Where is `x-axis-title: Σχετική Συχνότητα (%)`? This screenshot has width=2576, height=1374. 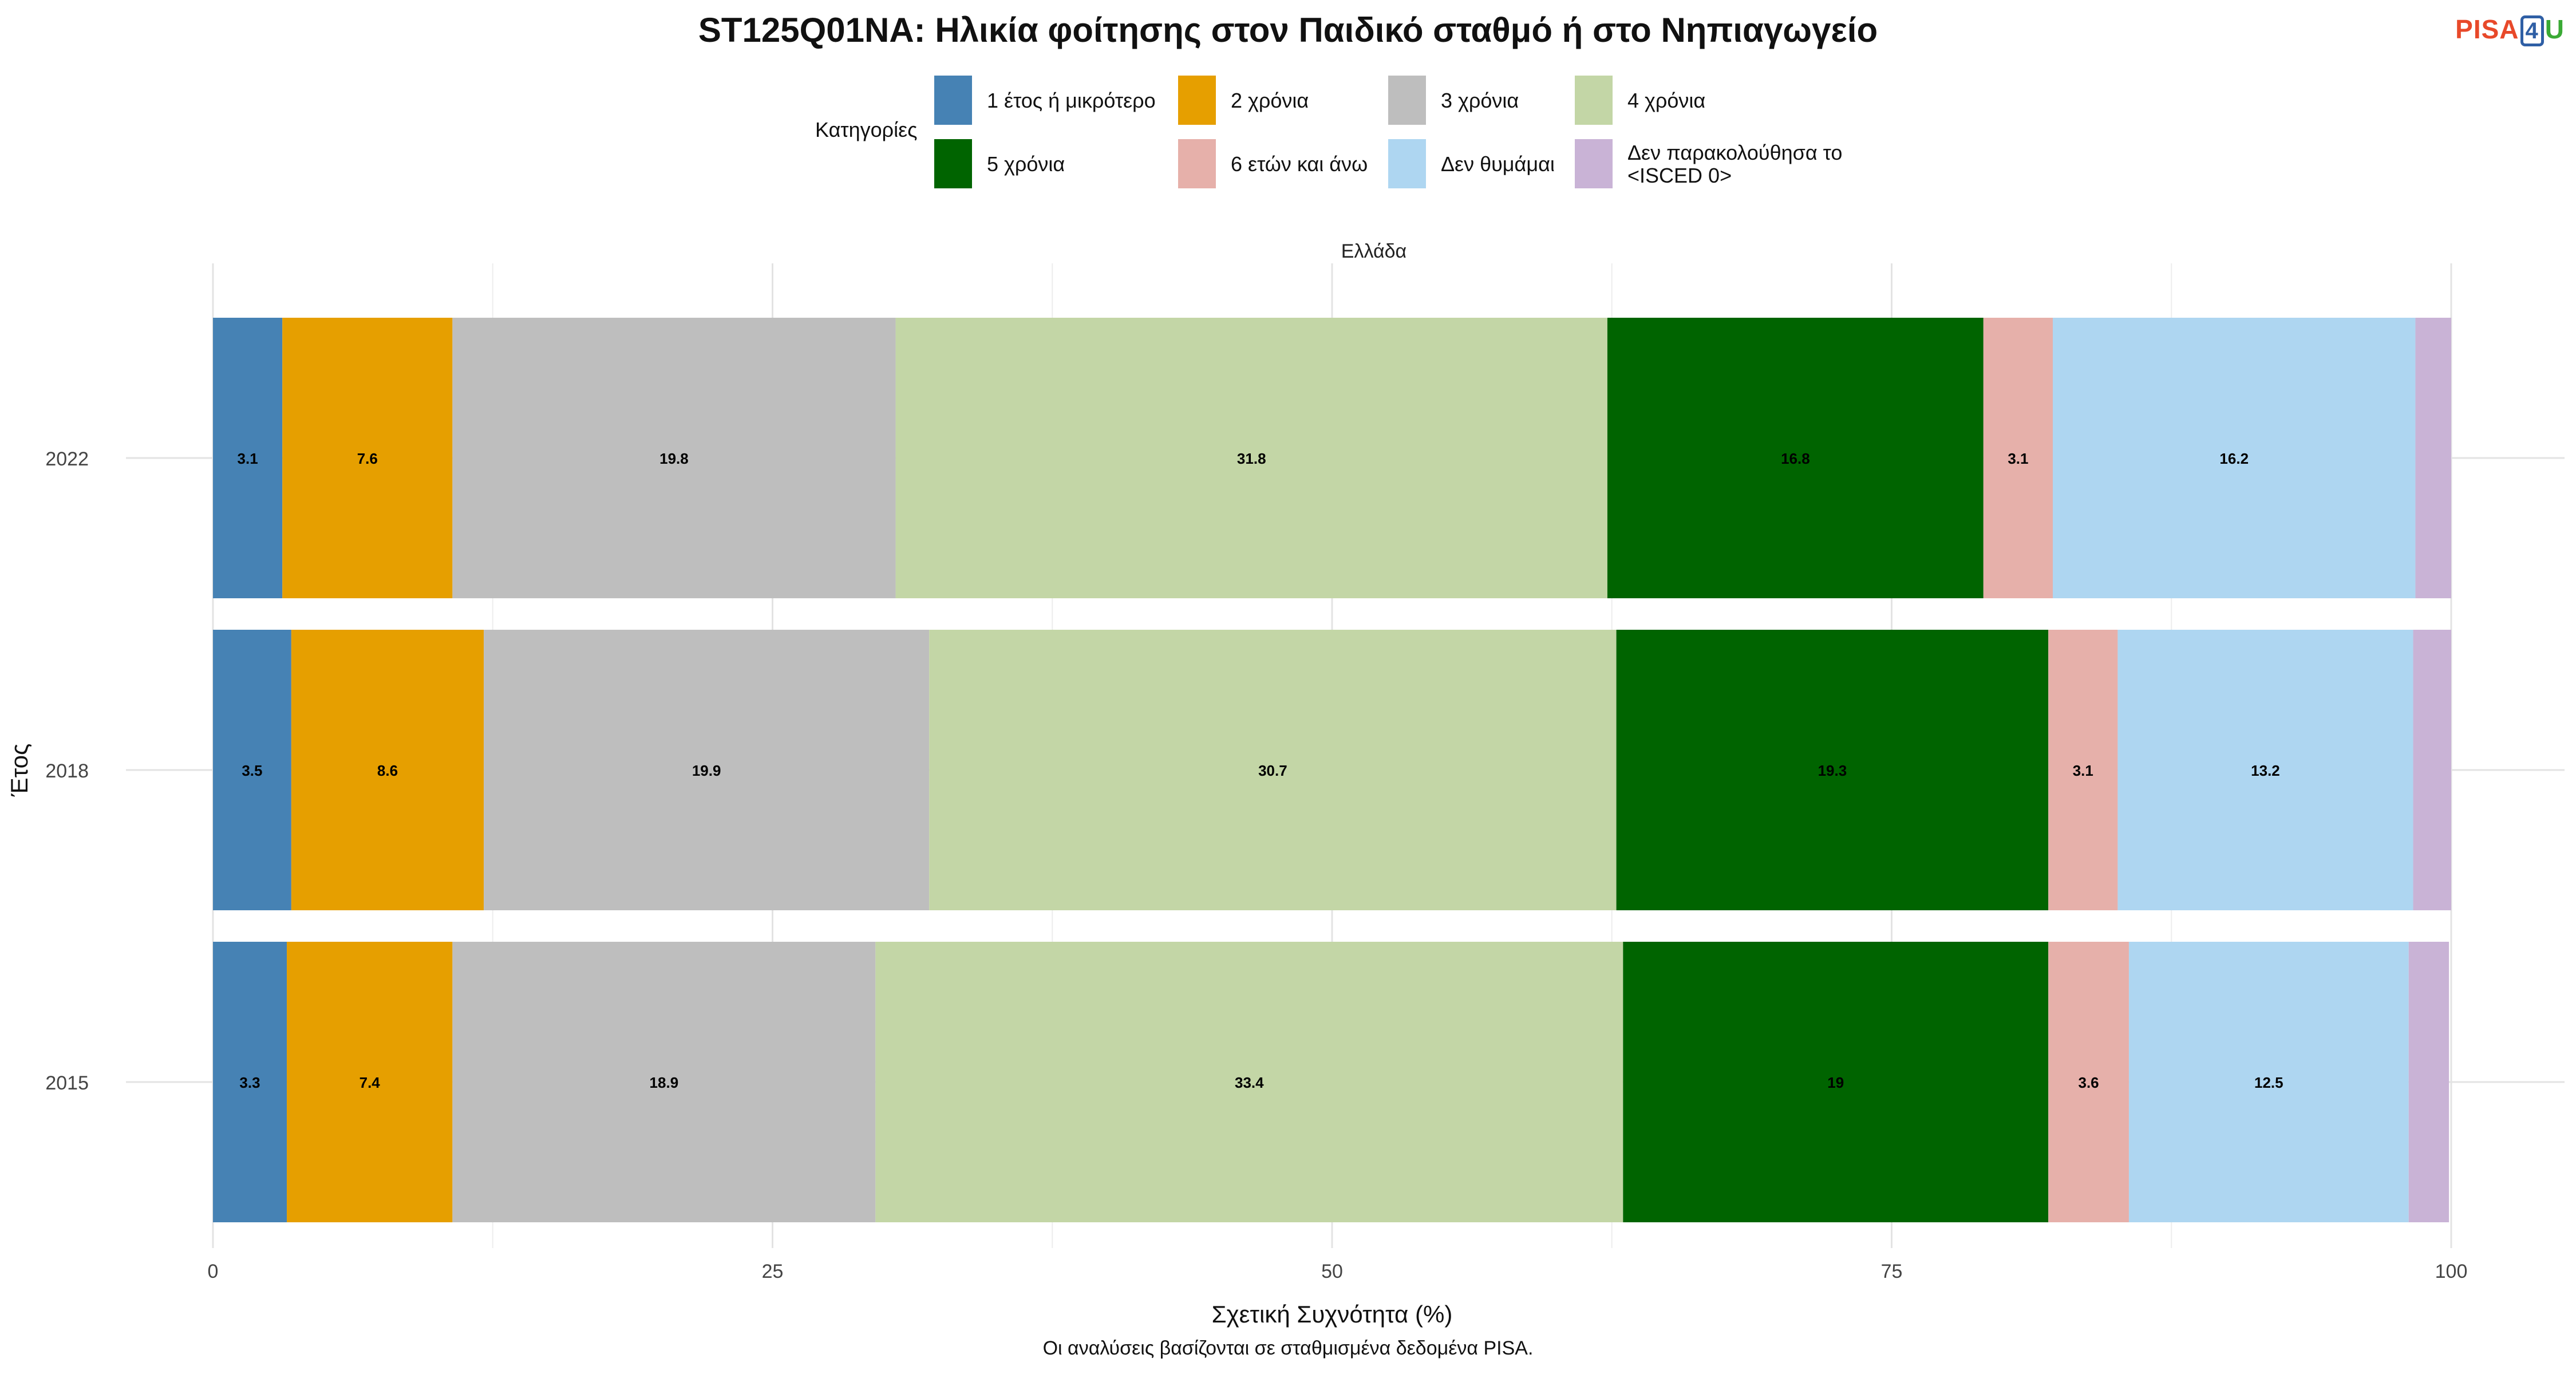 x-axis-title: Σχετική Συχνότητα (%) is located at coordinates (1332, 1315).